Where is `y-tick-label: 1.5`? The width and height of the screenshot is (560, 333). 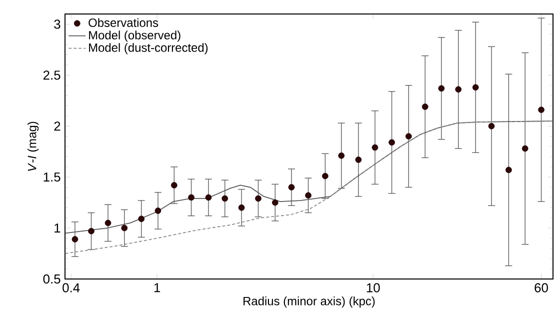 y-tick-label: 1.5 is located at coordinates (52, 177).